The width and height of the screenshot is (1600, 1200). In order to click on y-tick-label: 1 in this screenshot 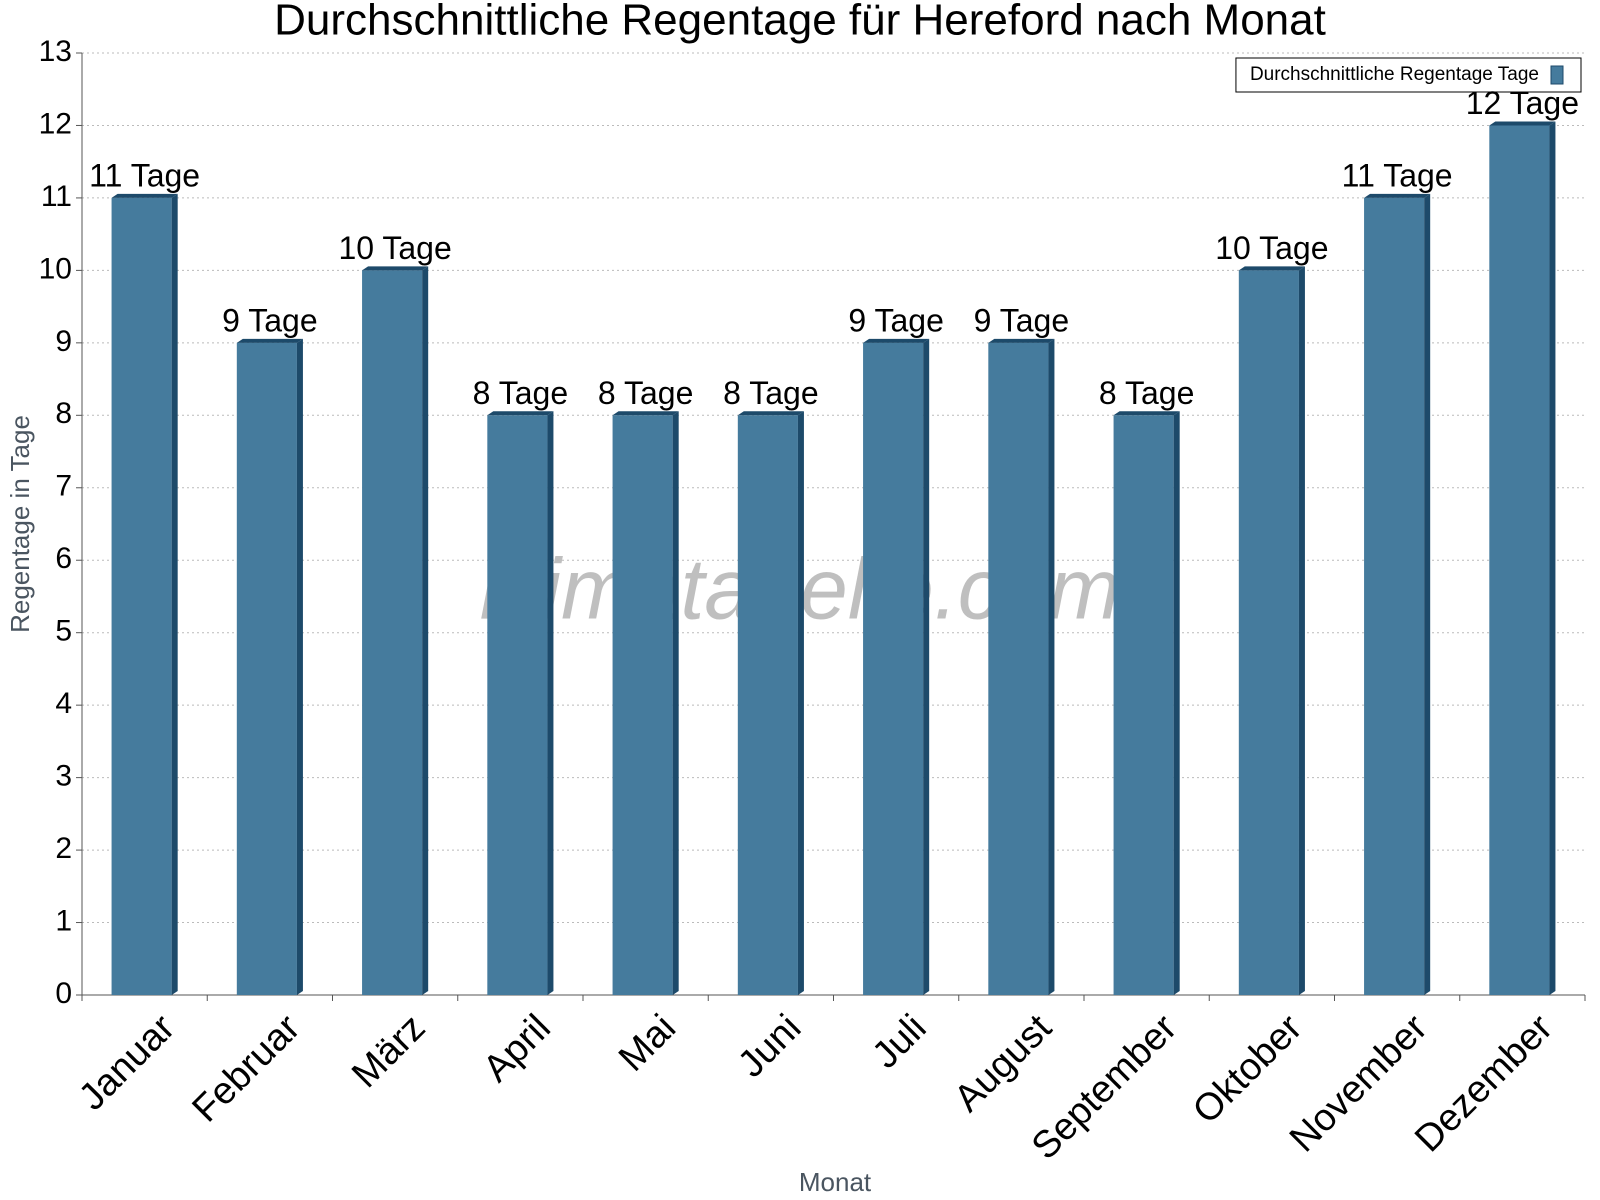, I will do `click(63, 920)`.